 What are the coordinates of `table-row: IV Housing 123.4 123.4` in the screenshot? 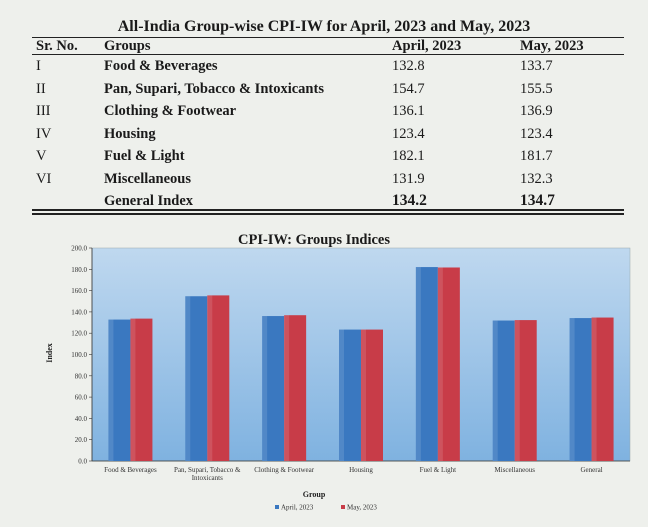 It's located at (328, 134).